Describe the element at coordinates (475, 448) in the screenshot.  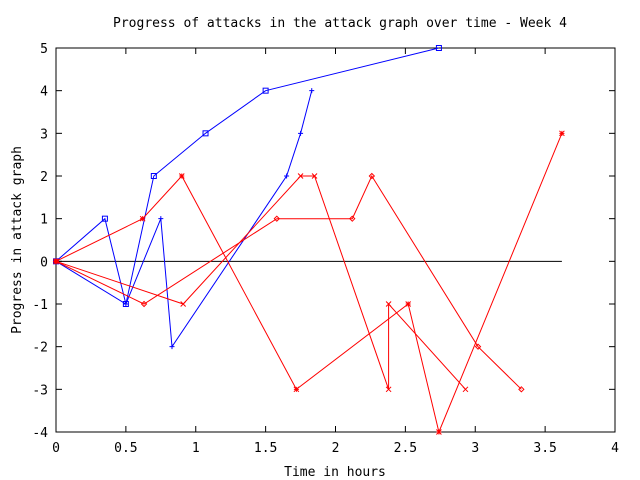
I see `x-tick-label: 3` at that location.